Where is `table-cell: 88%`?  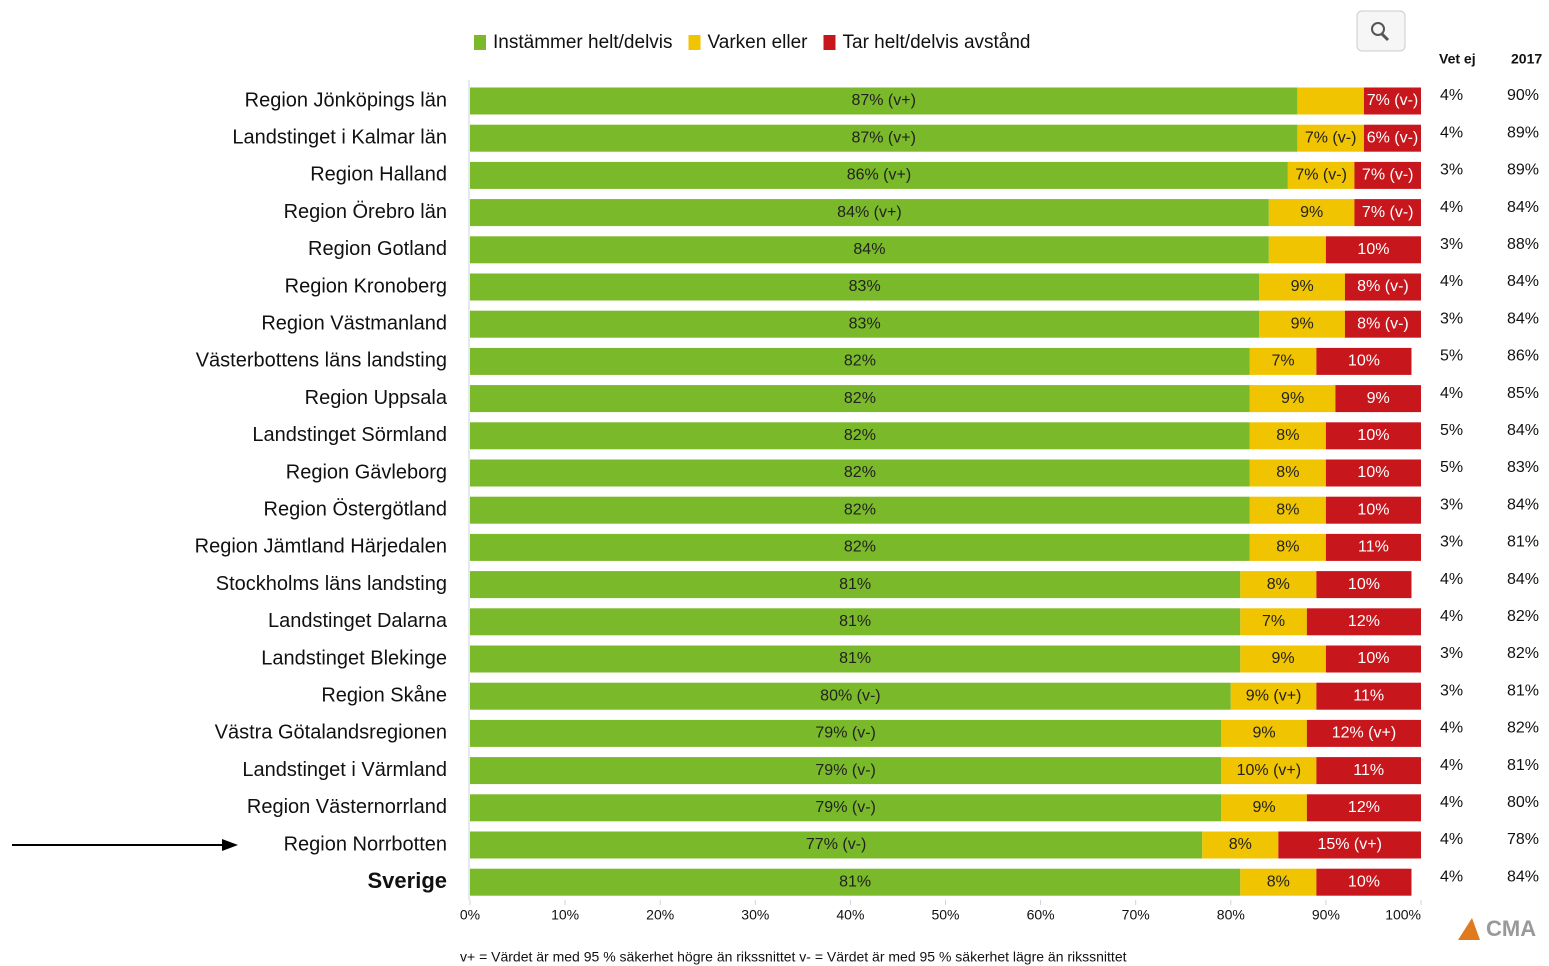
table-cell: 88% is located at coordinates (1523, 244).